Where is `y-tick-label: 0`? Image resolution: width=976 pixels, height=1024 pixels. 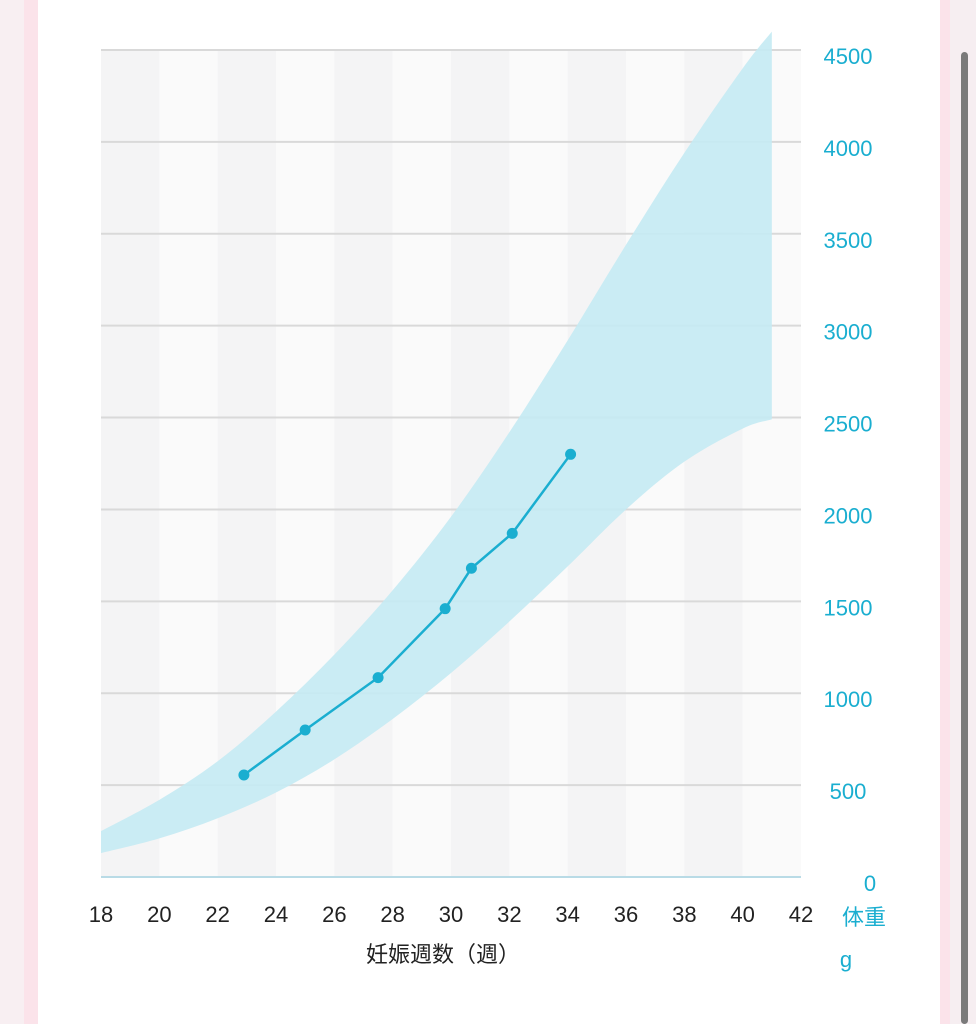 y-tick-label: 0 is located at coordinates (870, 883).